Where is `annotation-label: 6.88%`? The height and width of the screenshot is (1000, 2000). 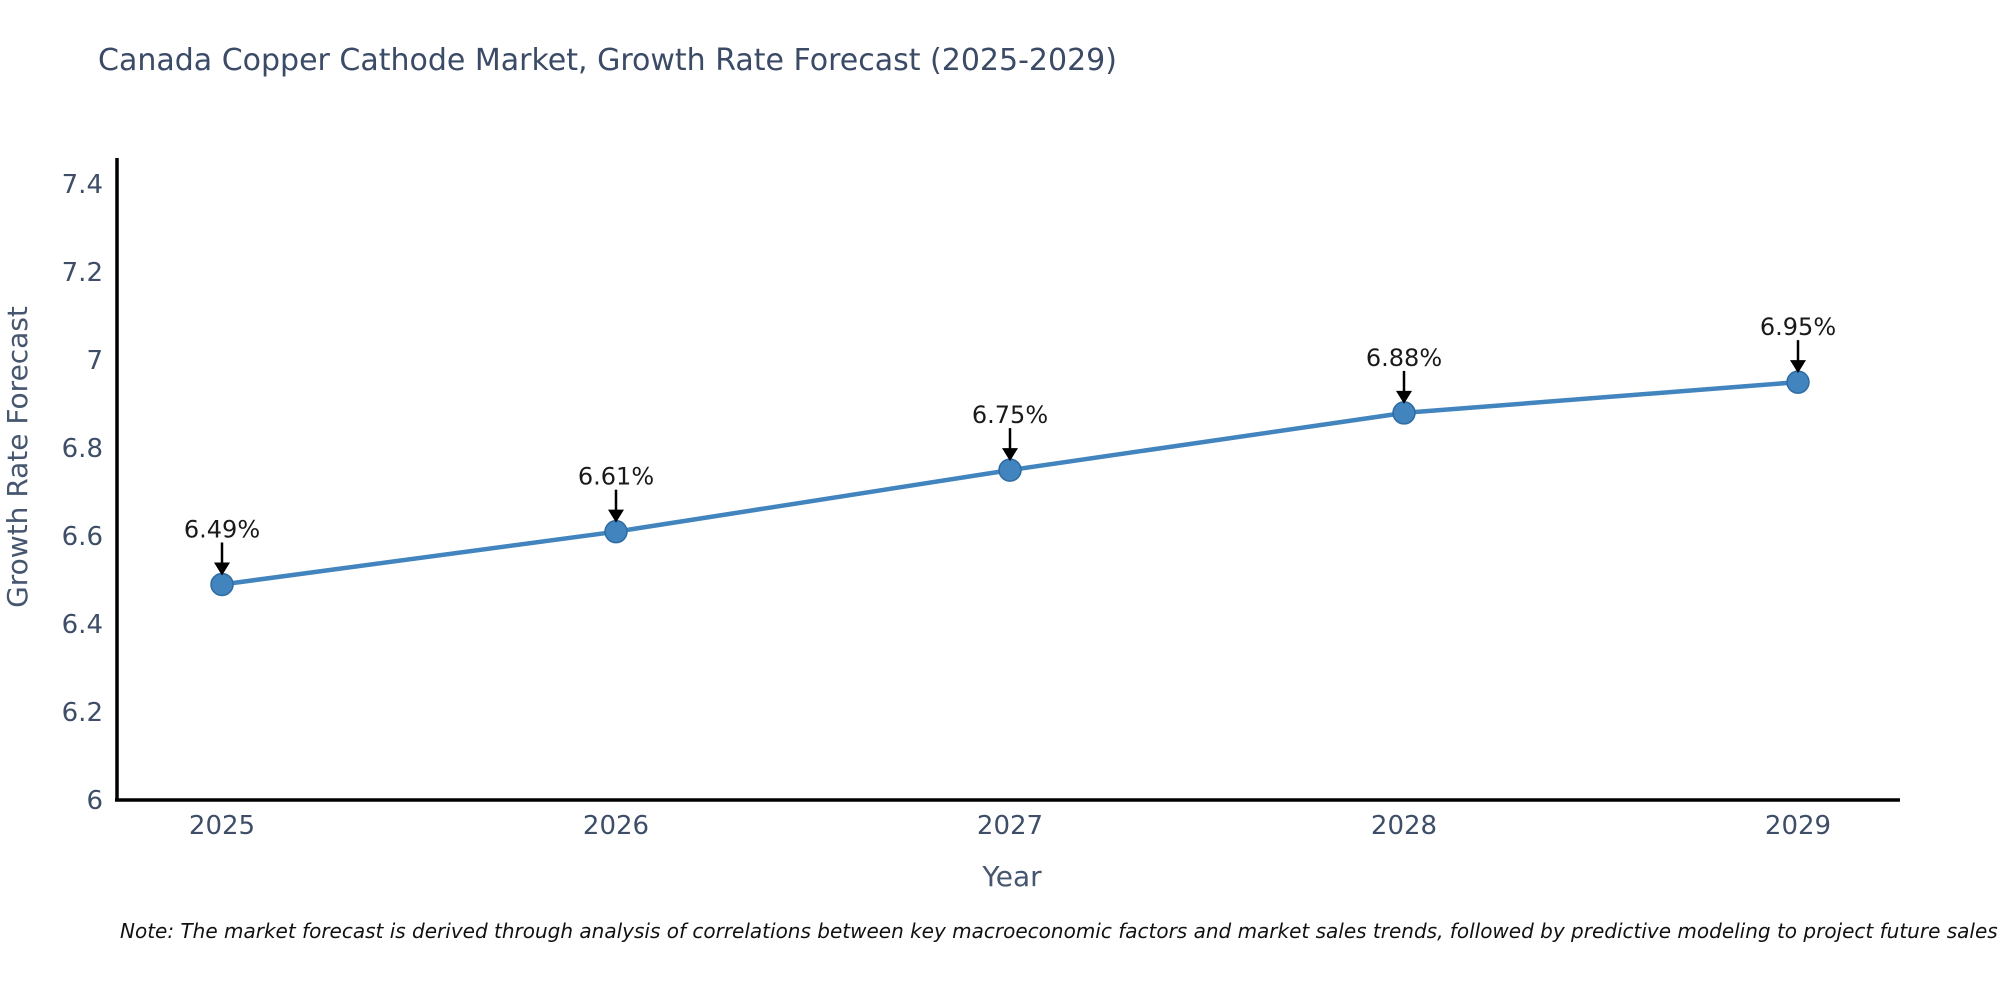
annotation-label: 6.88% is located at coordinates (1404, 358).